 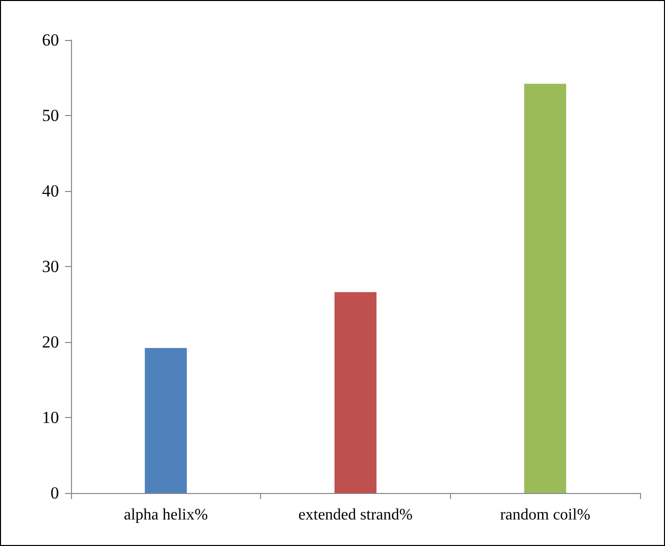 What do you see at coordinates (50, 191) in the screenshot?
I see `y-tick-label: 40` at bounding box center [50, 191].